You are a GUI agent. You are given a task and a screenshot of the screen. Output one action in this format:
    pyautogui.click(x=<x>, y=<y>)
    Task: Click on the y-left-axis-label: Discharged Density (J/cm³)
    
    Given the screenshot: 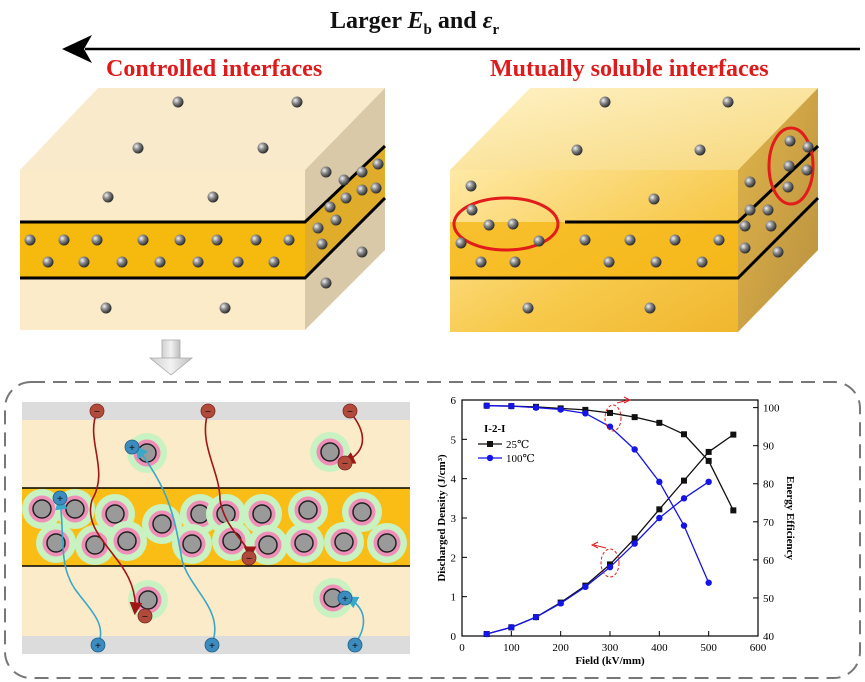 What is the action you would take?
    pyautogui.click(x=442, y=518)
    